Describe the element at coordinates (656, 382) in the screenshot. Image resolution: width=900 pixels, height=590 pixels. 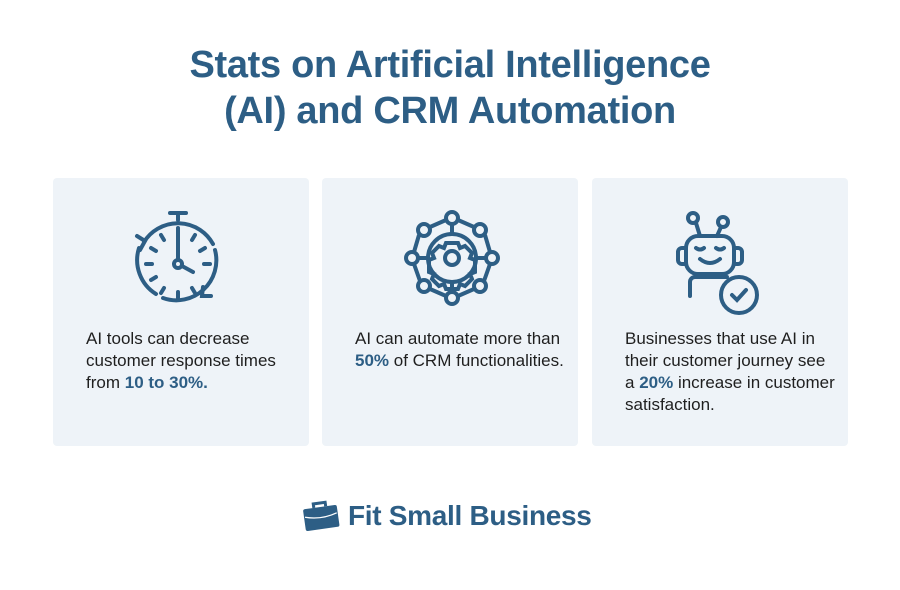
I see `stat-highlight: 20%` at that location.